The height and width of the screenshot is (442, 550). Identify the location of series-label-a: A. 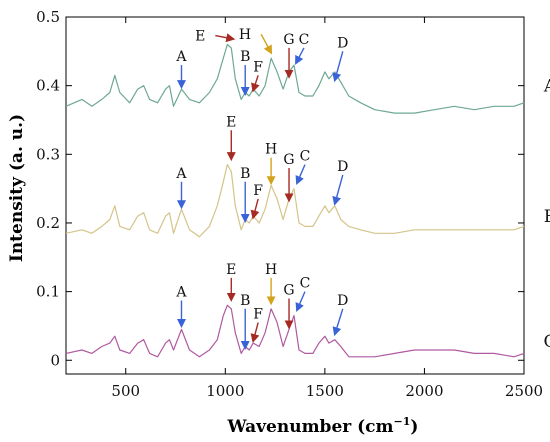
(546, 87).